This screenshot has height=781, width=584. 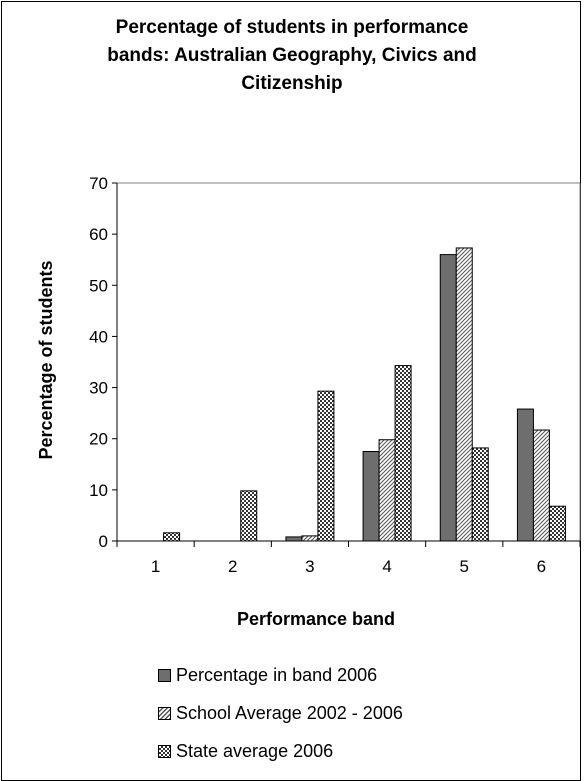 I want to click on y-tick-label: 70, so click(x=98, y=183).